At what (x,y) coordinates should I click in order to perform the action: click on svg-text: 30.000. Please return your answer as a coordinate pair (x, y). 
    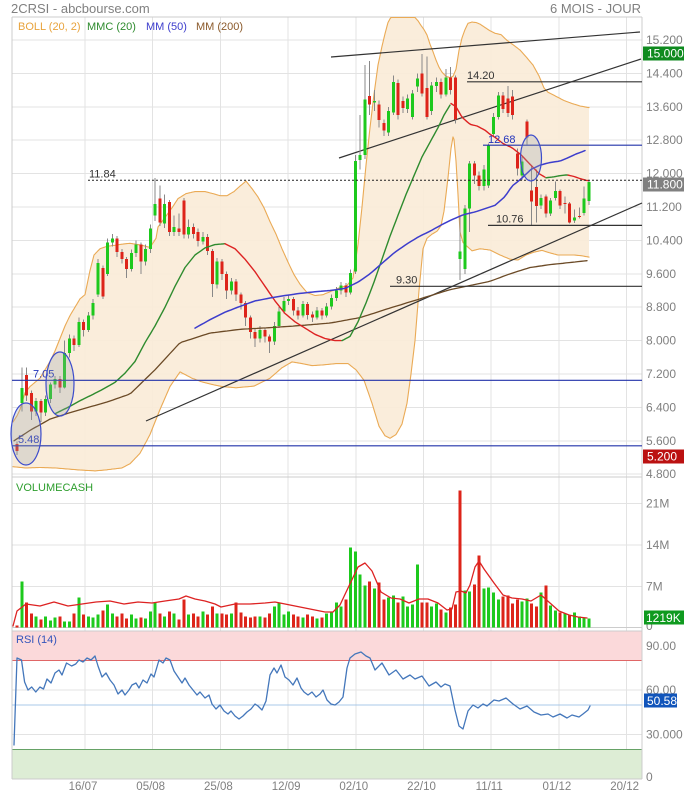
    Looking at the image, I should click on (664, 735).